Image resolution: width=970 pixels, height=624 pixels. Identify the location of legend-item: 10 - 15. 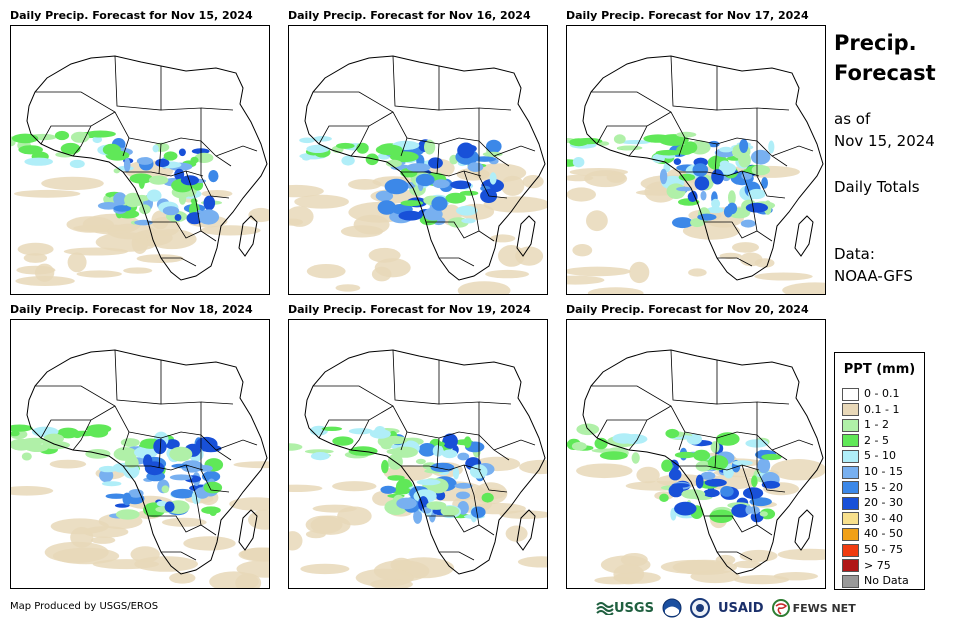
(872, 472).